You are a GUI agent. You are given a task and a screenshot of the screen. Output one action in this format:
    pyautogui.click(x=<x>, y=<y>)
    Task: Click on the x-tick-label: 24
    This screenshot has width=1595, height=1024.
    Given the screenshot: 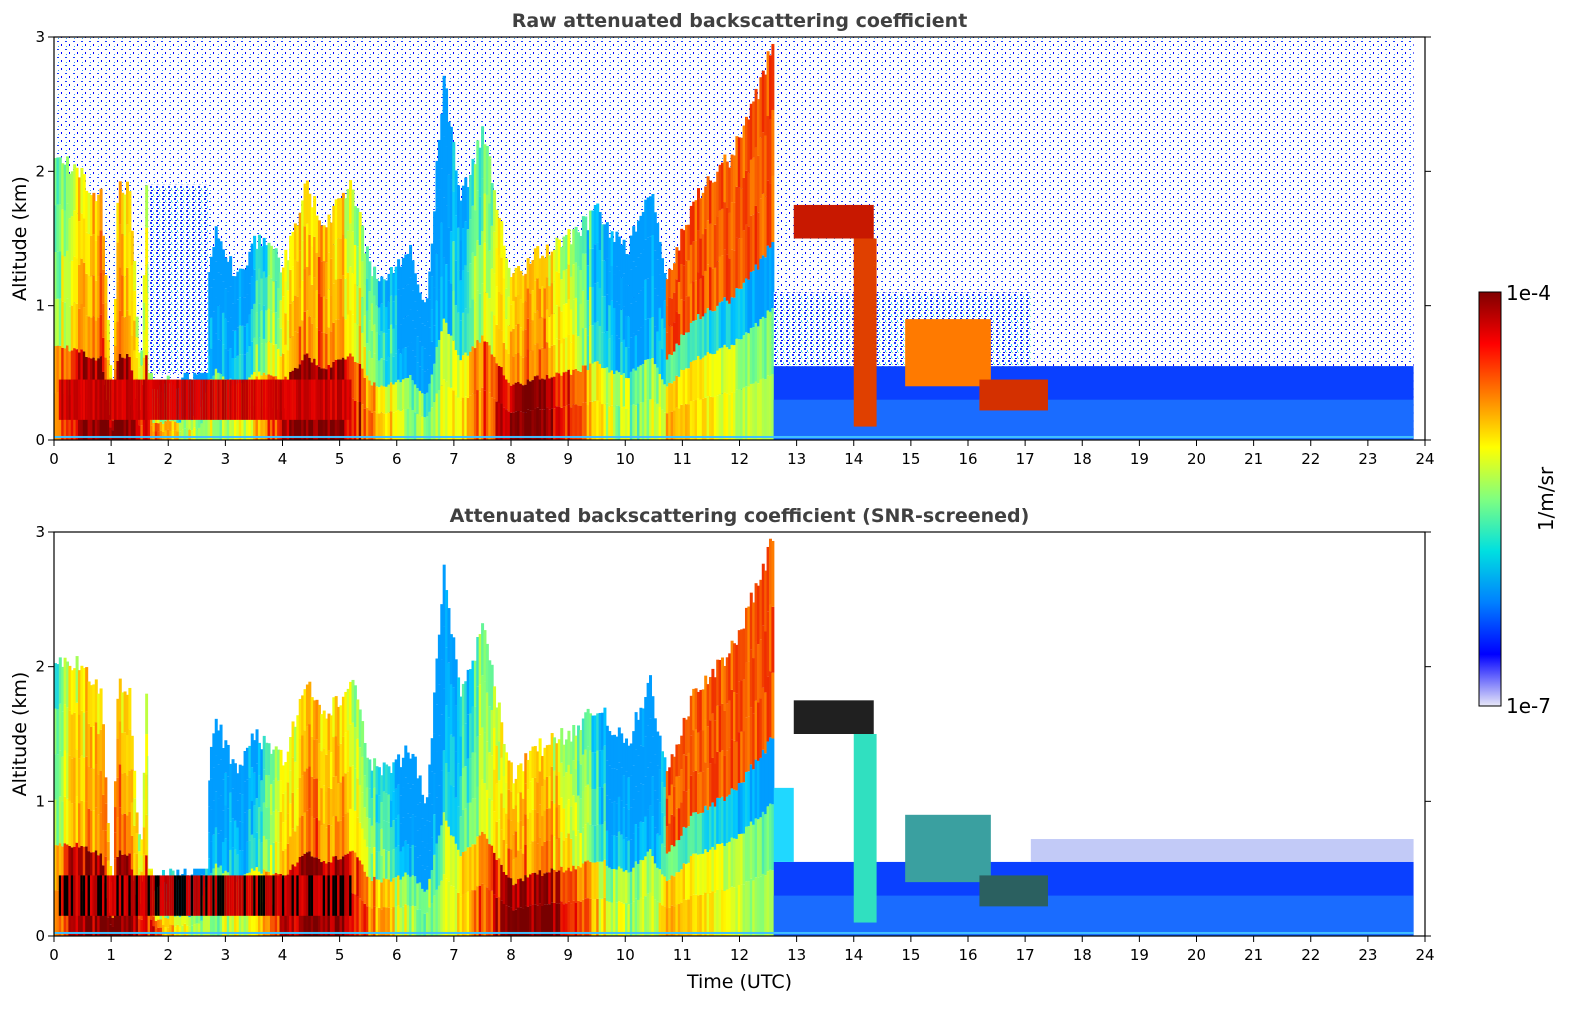 What is the action you would take?
    pyautogui.click(x=1424, y=459)
    